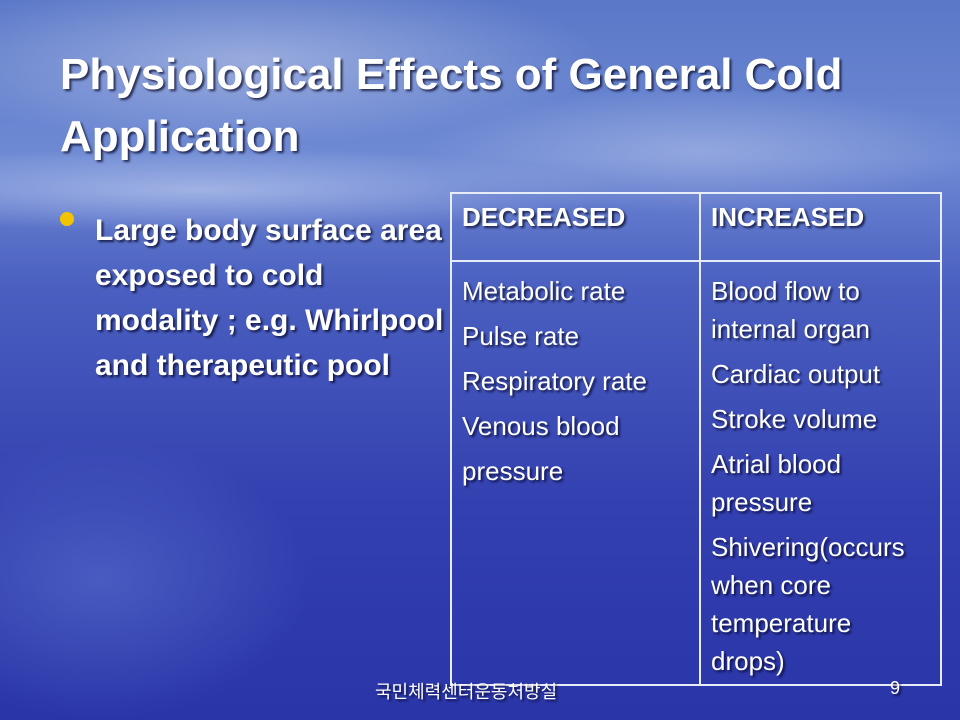  What do you see at coordinates (67, 219) in the screenshot?
I see `bullet-marker` at bounding box center [67, 219].